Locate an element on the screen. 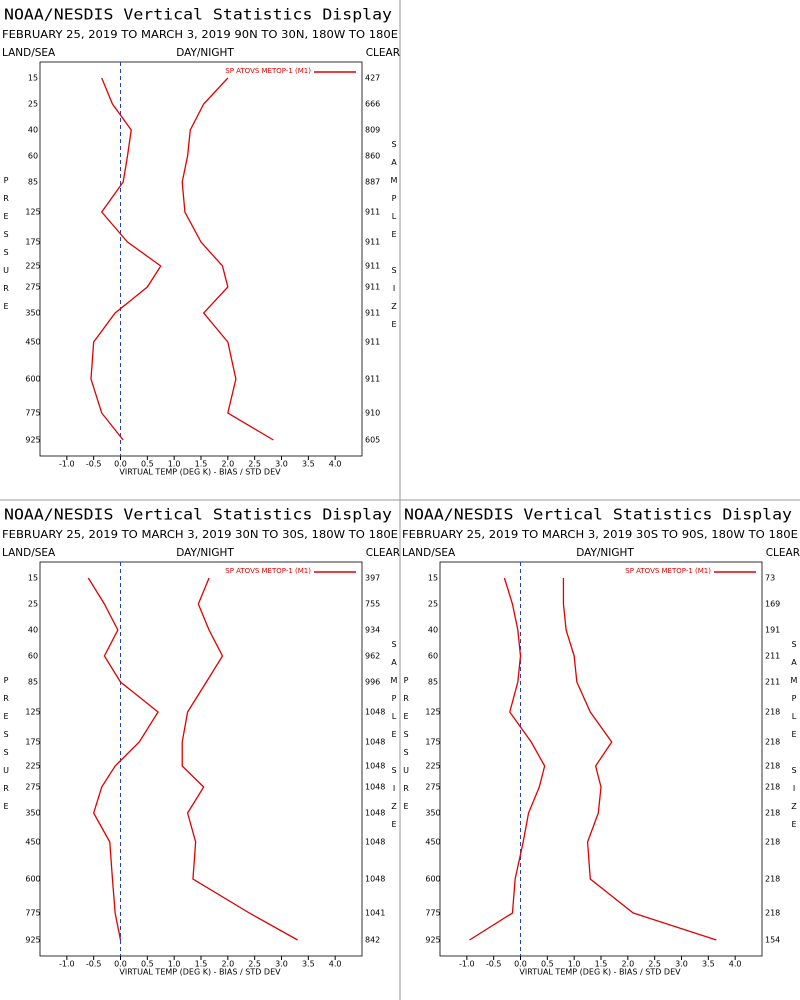 This screenshot has width=800, height=1000. x-tick-label: 1.0 is located at coordinates (174, 964).